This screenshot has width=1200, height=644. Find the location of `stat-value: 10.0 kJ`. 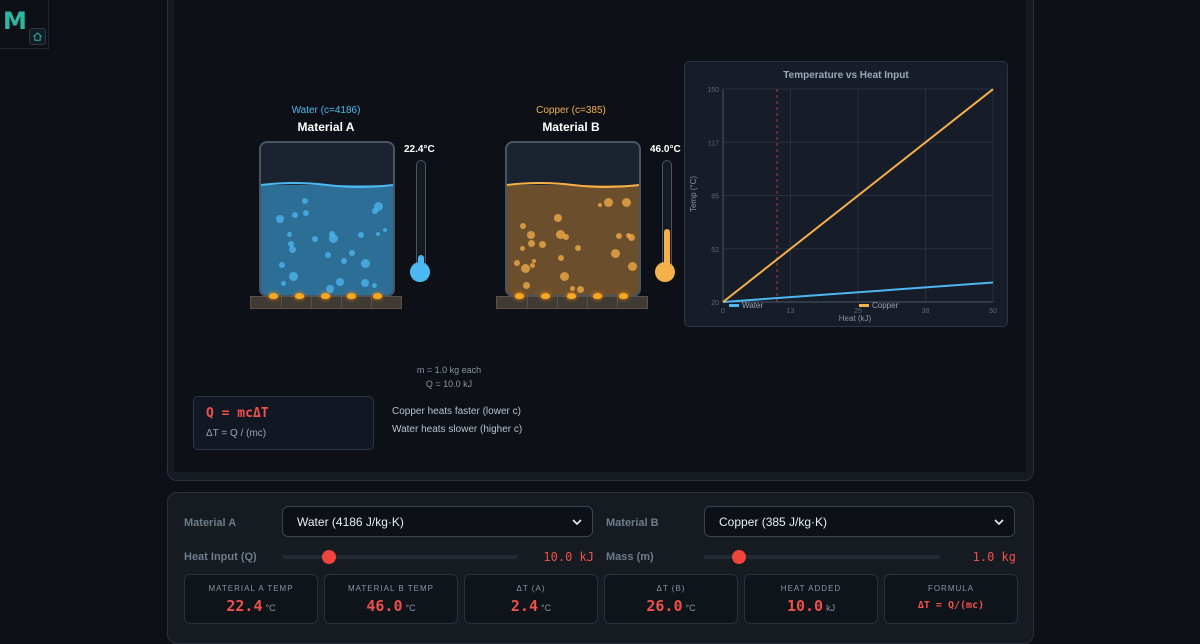

stat-value: 10.0 kJ is located at coordinates (811, 606).